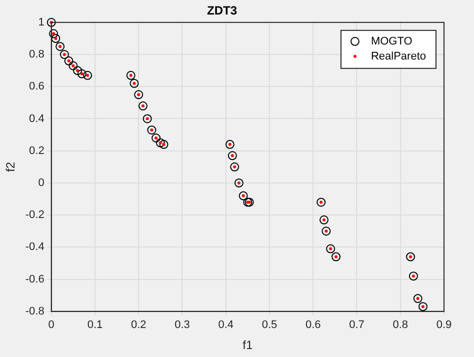 This screenshot has height=357, width=474. I want to click on y-tick-label: 0.8, so click(36, 54).